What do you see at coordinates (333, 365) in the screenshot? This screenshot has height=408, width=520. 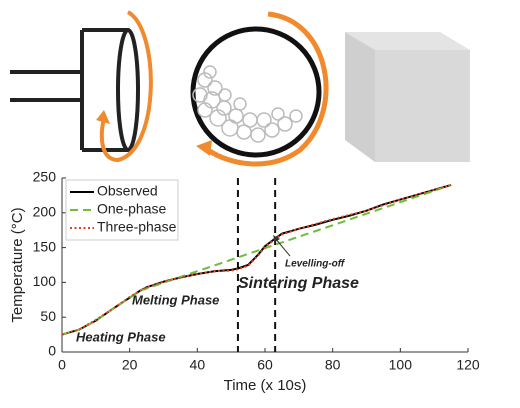 I see `x-tick-label: 80` at bounding box center [333, 365].